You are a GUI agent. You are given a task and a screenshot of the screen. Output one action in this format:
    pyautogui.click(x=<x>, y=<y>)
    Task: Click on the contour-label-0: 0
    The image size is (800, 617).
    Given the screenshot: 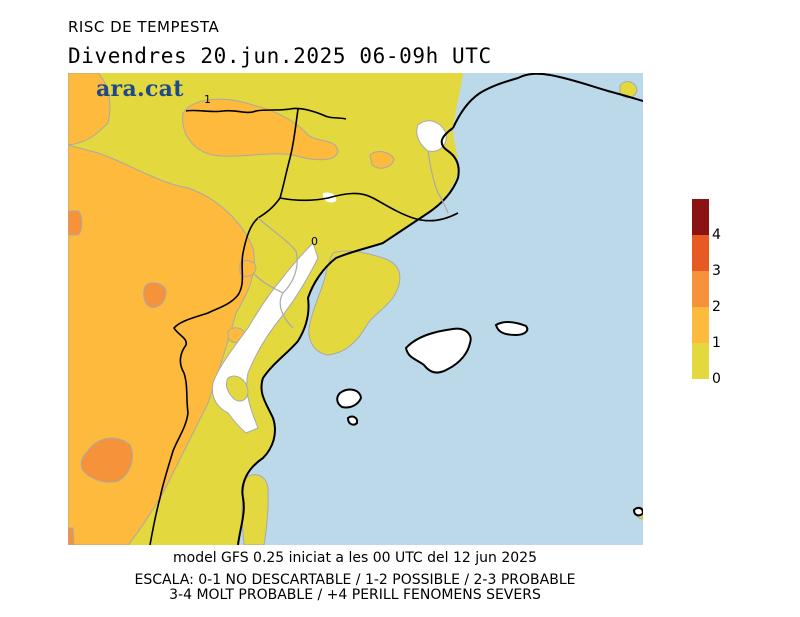 What is the action you would take?
    pyautogui.click(x=314, y=241)
    